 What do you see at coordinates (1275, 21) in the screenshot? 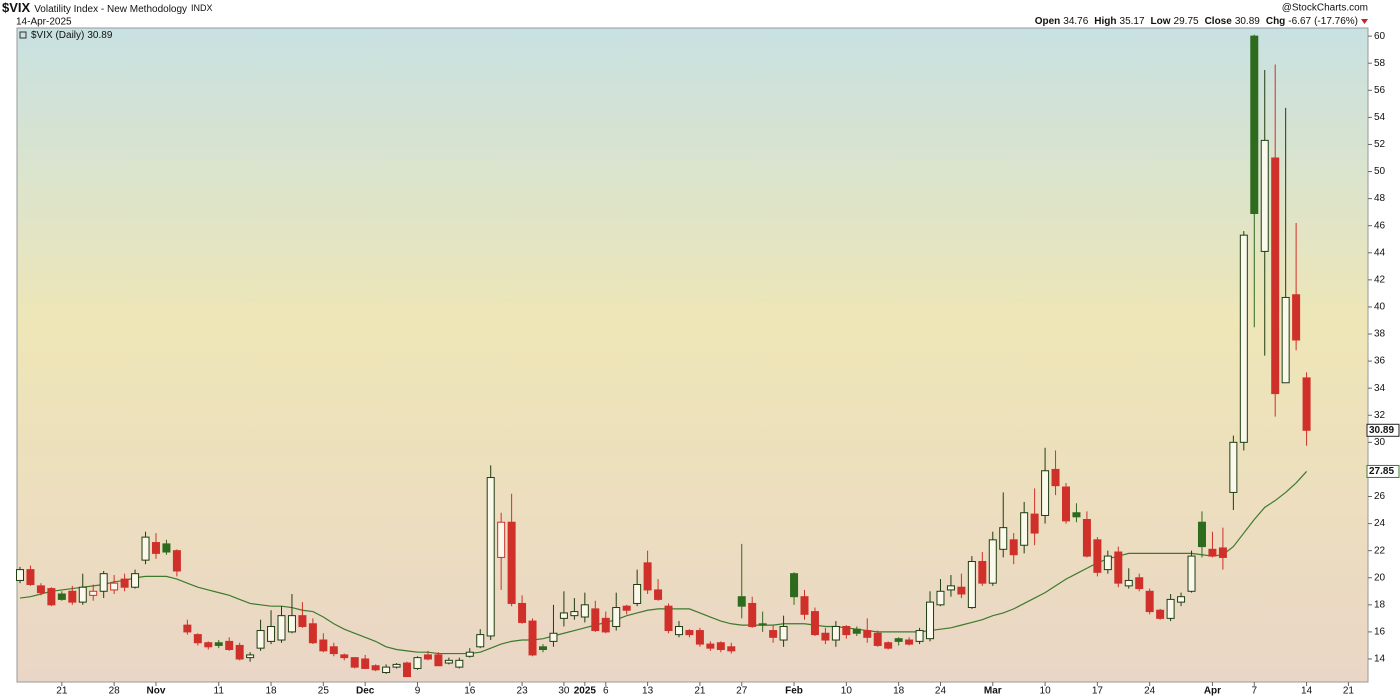
I see `change-label: Chg` at bounding box center [1275, 21].